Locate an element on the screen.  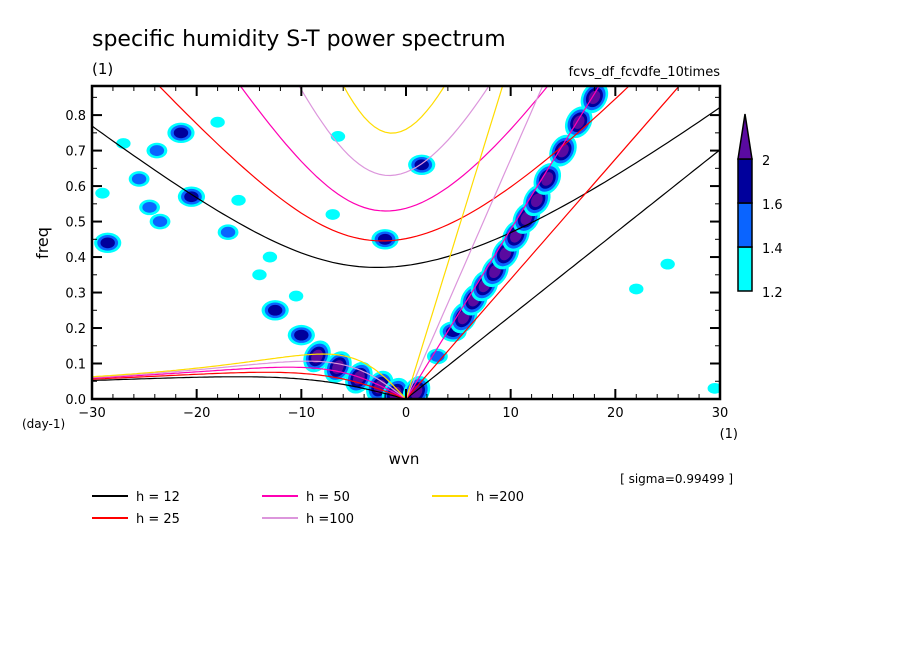
x-tick-label: 0 is located at coordinates (406, 413).